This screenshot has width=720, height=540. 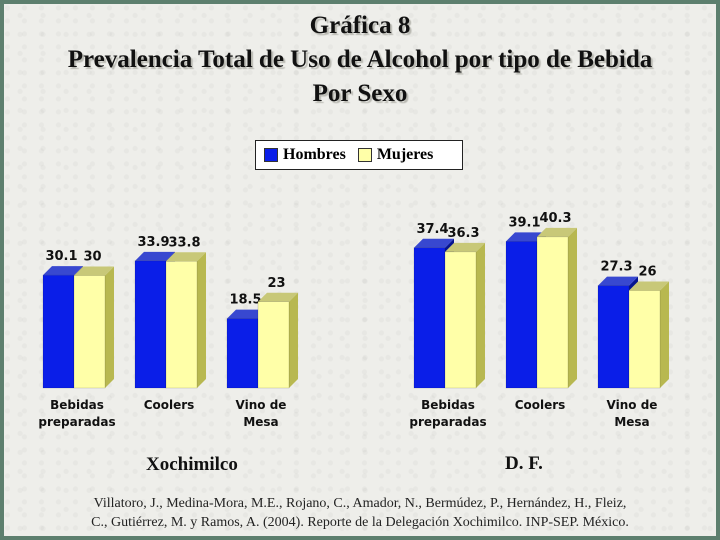 I want to click on legend-swatch-hombres, so click(x=271, y=155).